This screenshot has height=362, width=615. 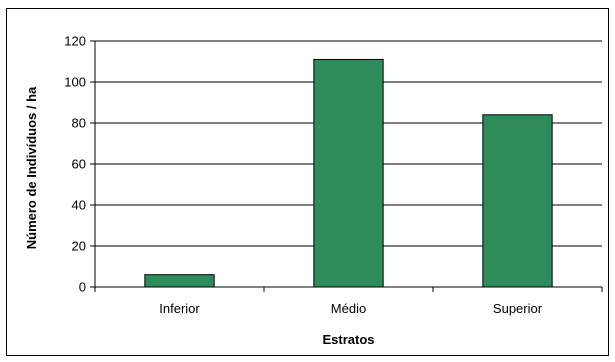 What do you see at coordinates (348, 339) in the screenshot?
I see `x-axis-title: Estratos` at bounding box center [348, 339].